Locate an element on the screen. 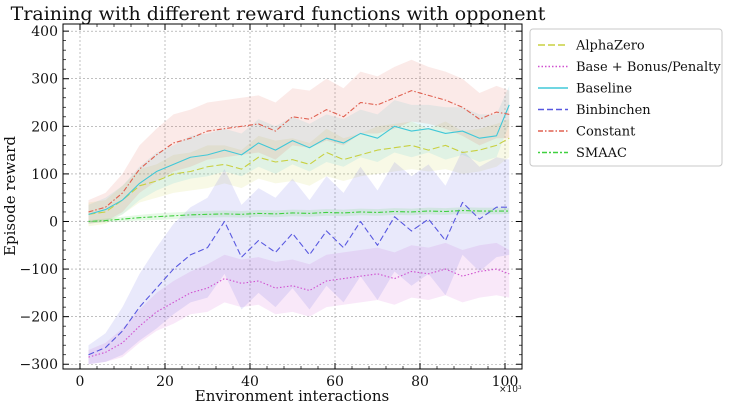 The height and width of the screenshot is (407, 730). legend-label-baseline: Baseline is located at coordinates (604, 89).